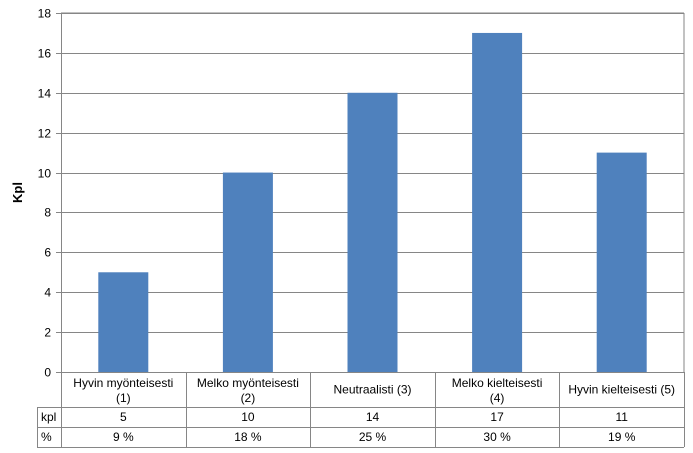  What do you see at coordinates (372, 390) in the screenshot?
I see `x-category-label: Neutraalisti (3)` at bounding box center [372, 390].